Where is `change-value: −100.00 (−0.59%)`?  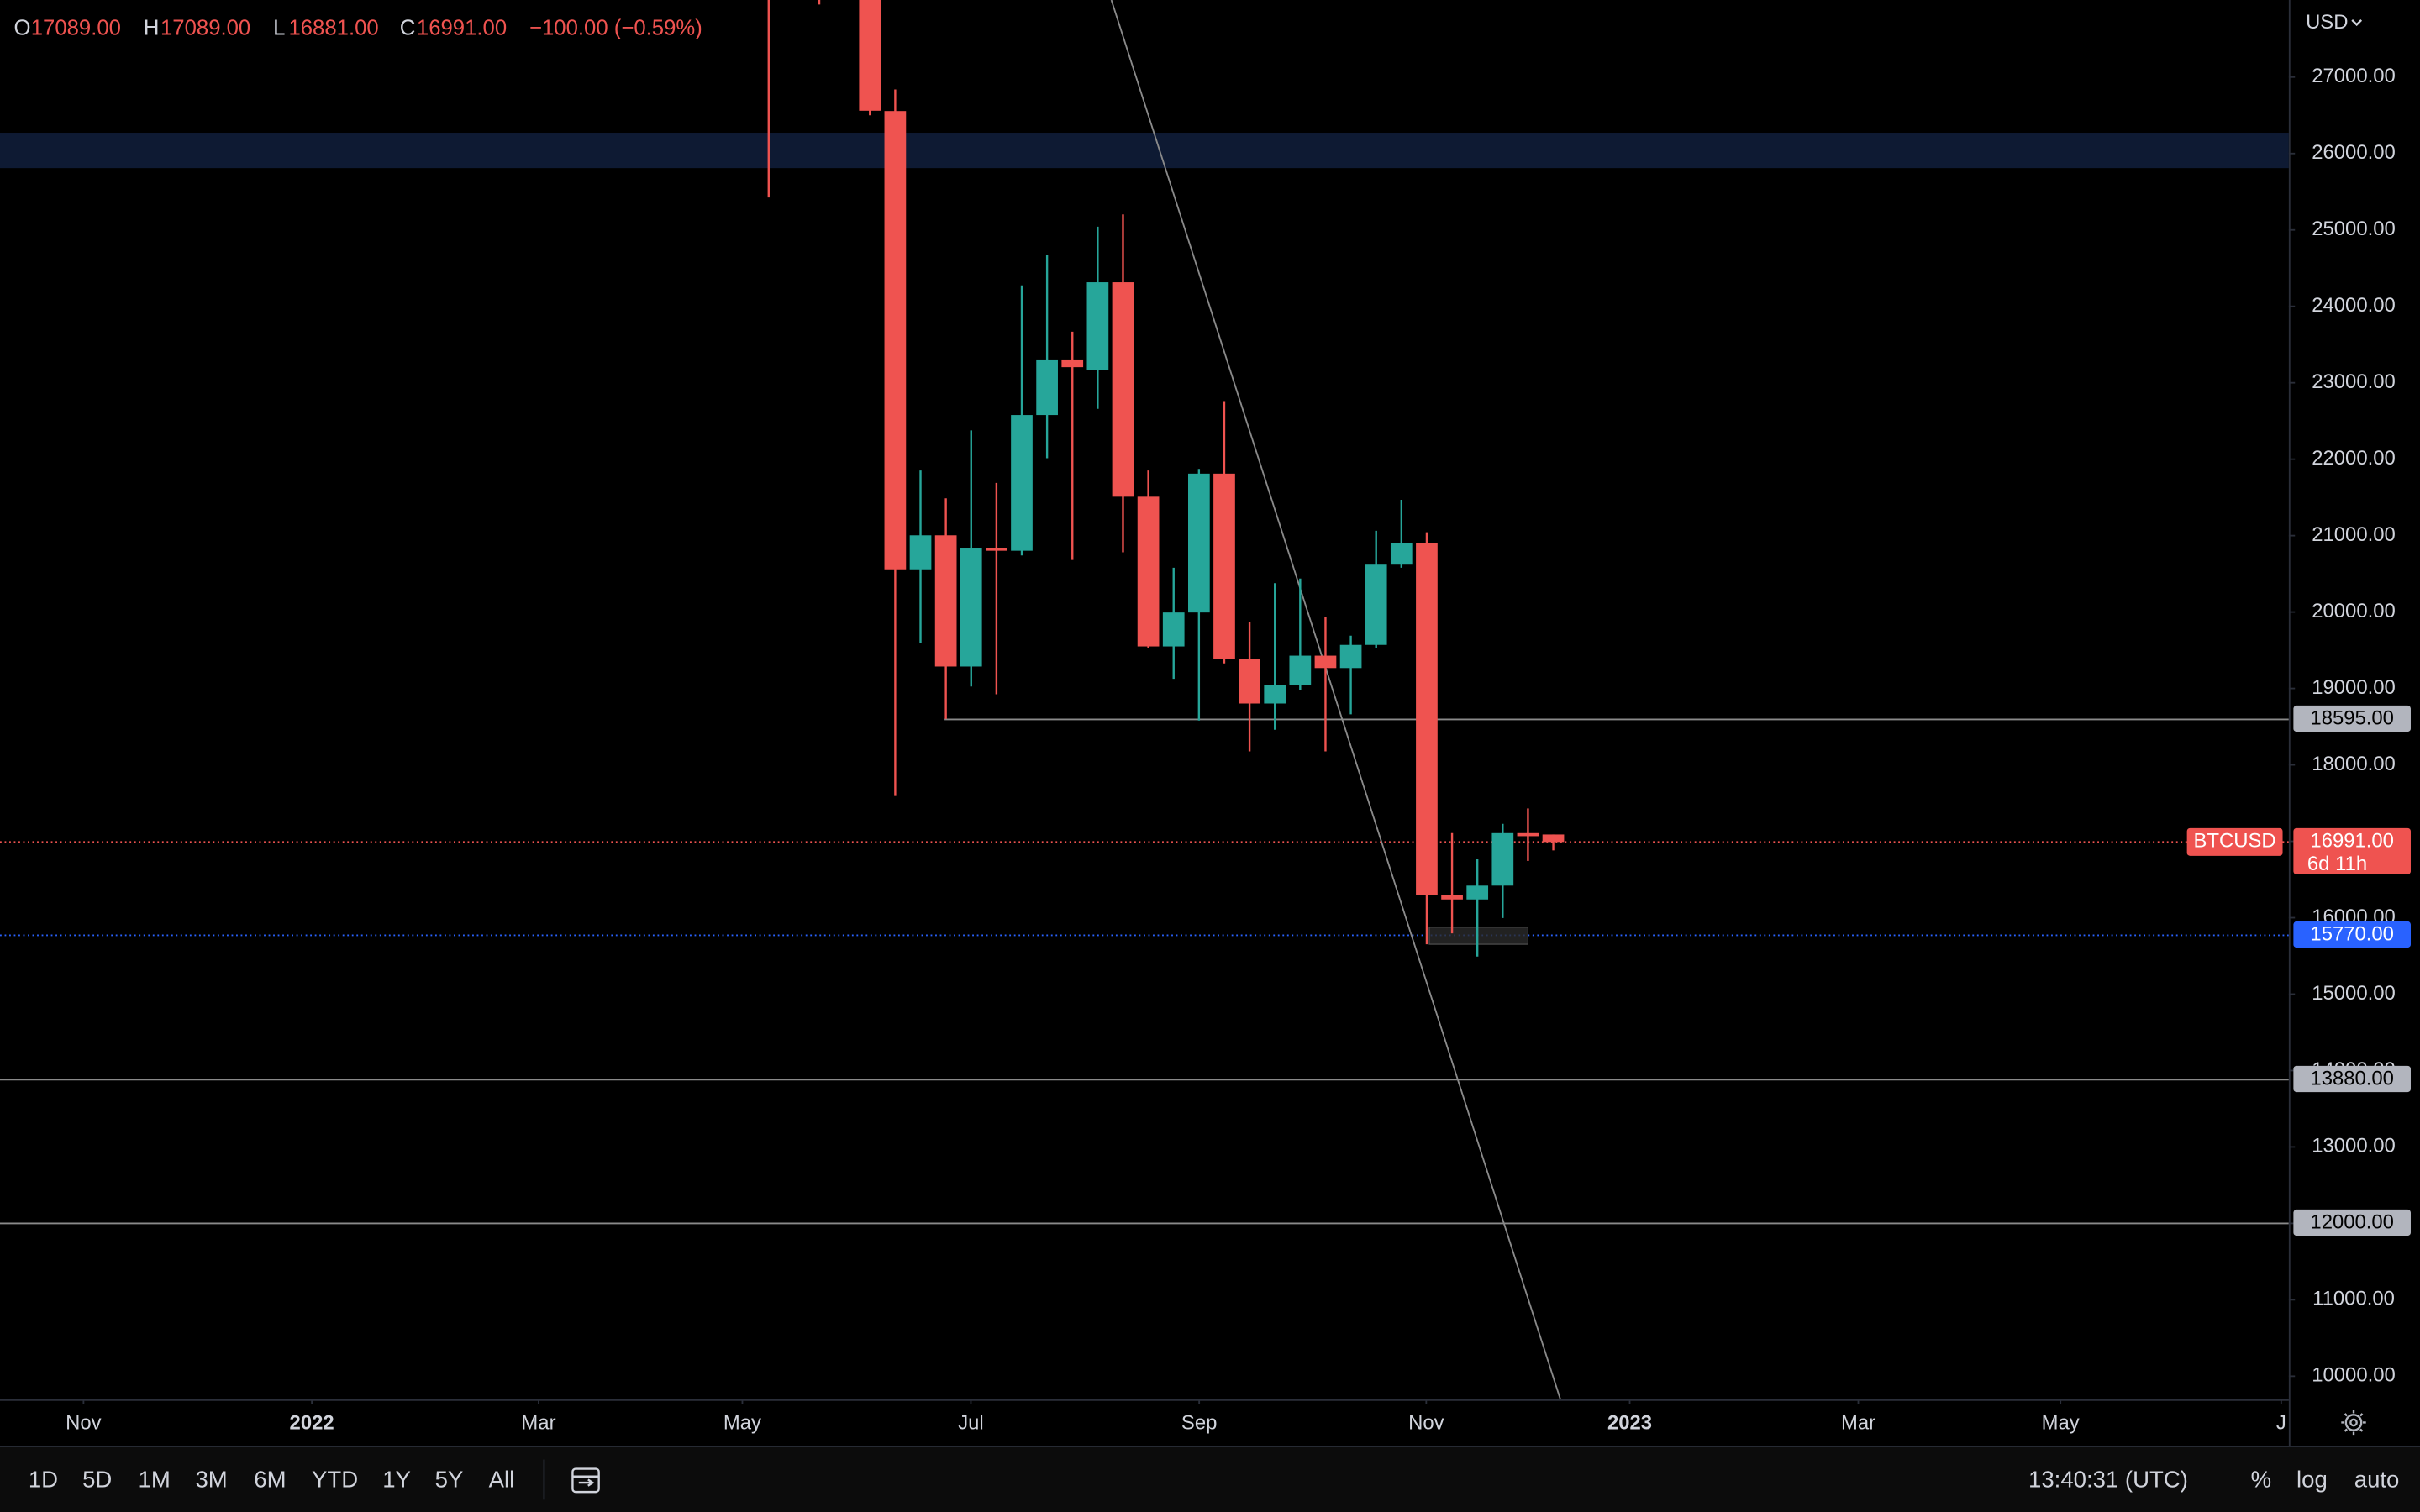
change-value: −100.00 (−0.59%) is located at coordinates (615, 28).